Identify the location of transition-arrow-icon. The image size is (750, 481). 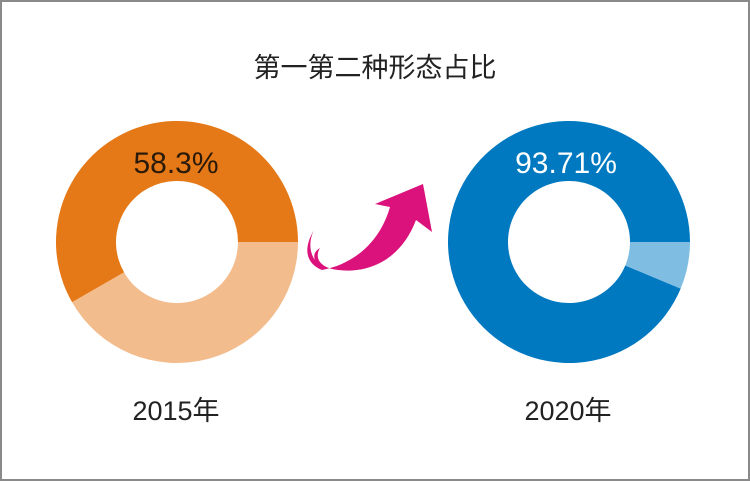
(369, 227).